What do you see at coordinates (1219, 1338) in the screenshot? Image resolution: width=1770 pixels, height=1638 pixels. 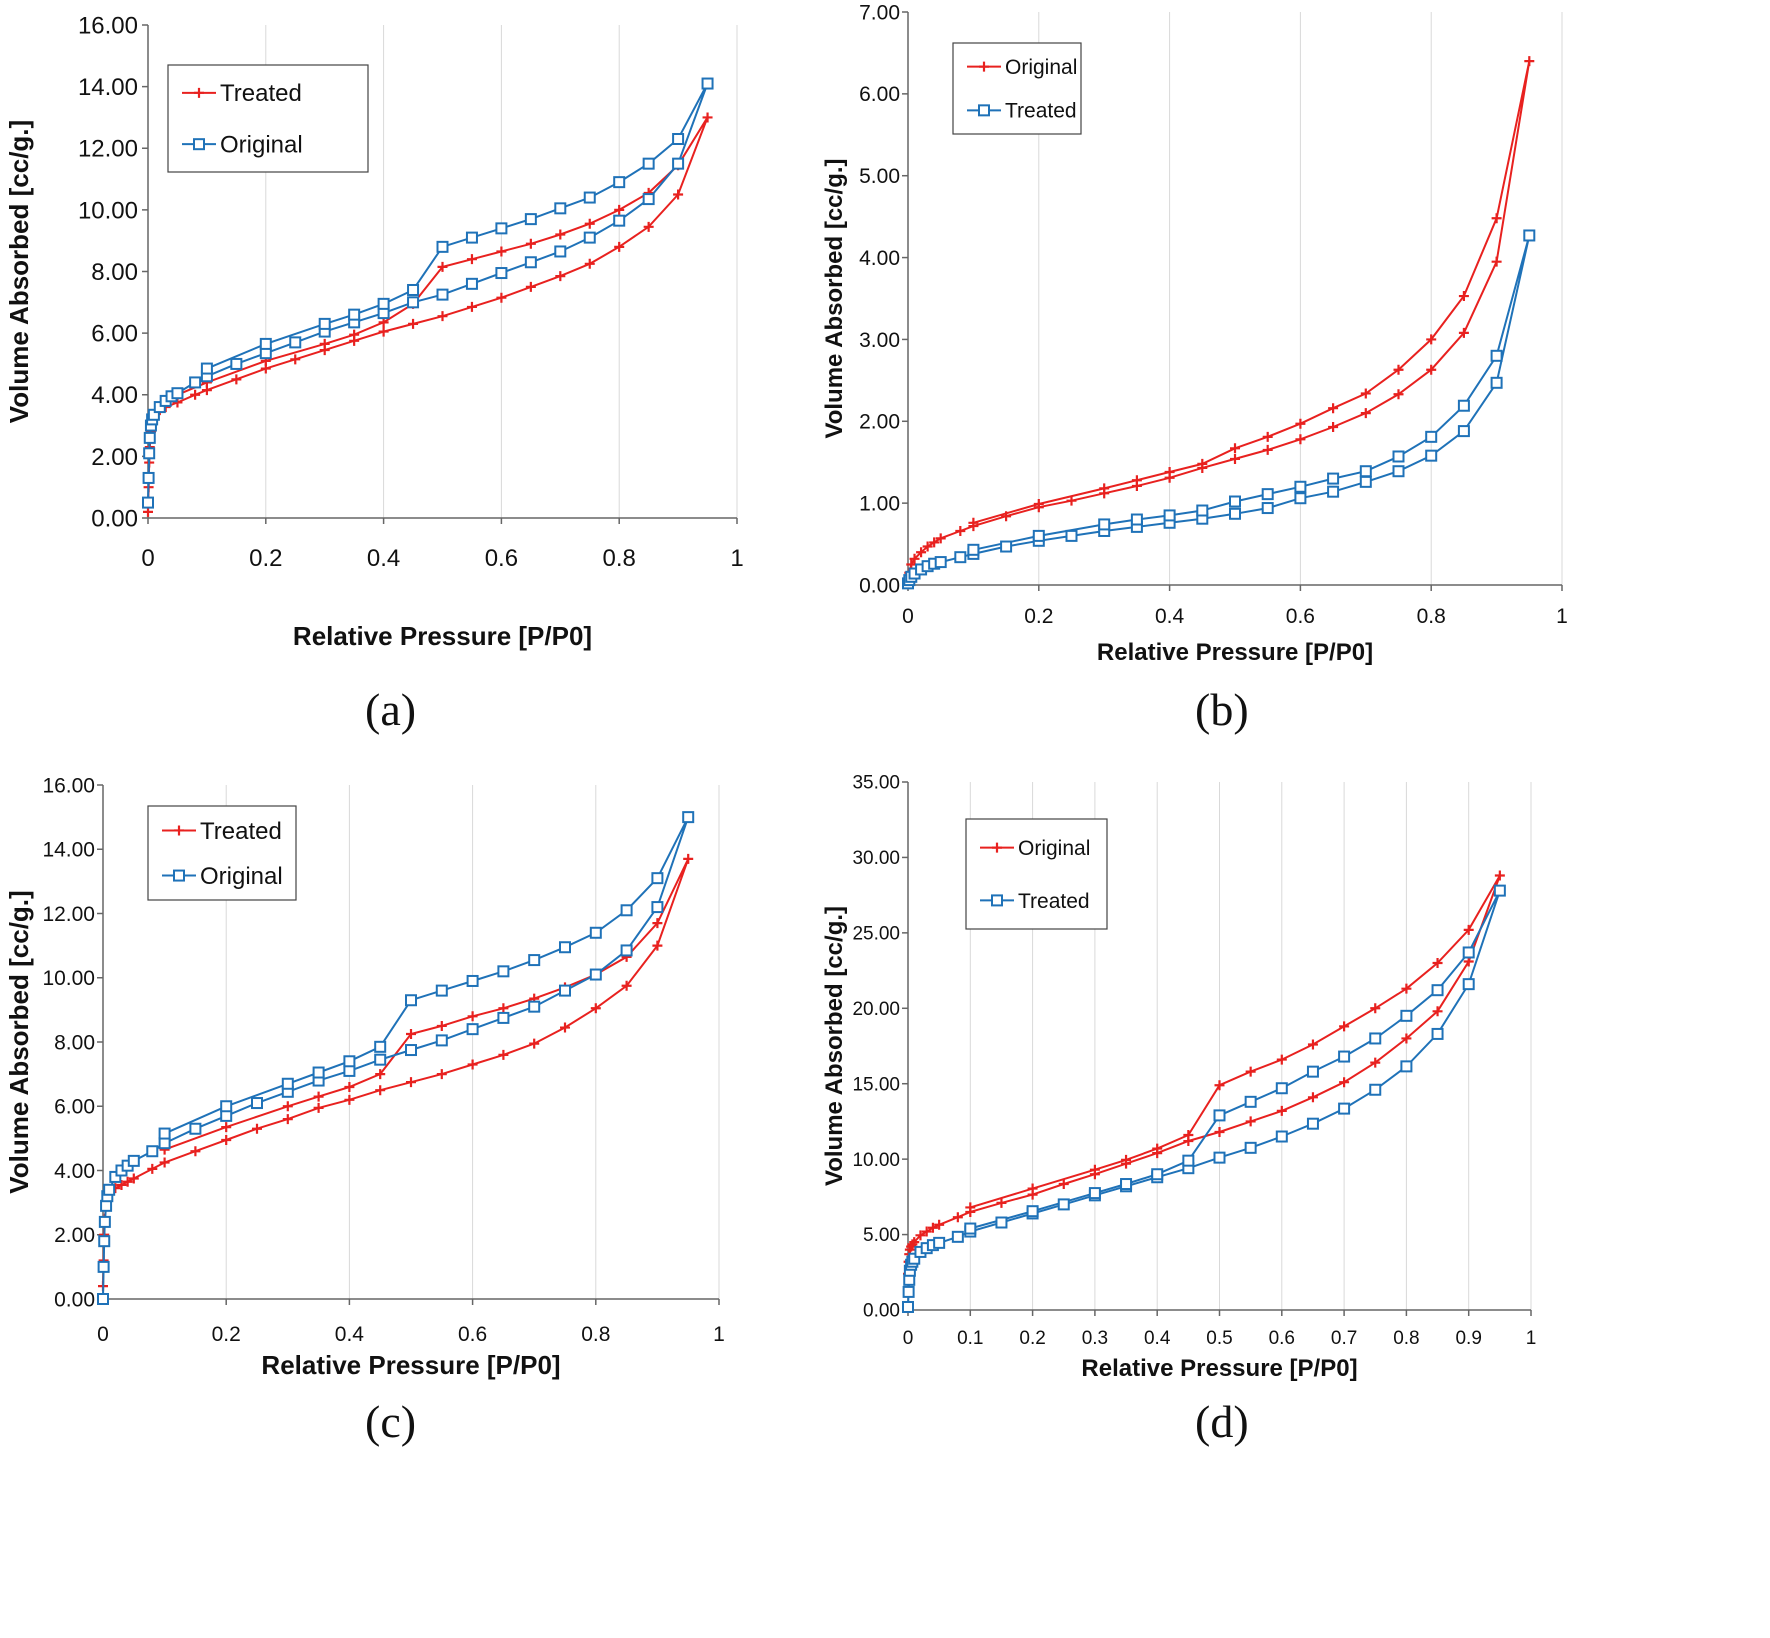 I see `x-tick-label: 0.5` at bounding box center [1219, 1338].